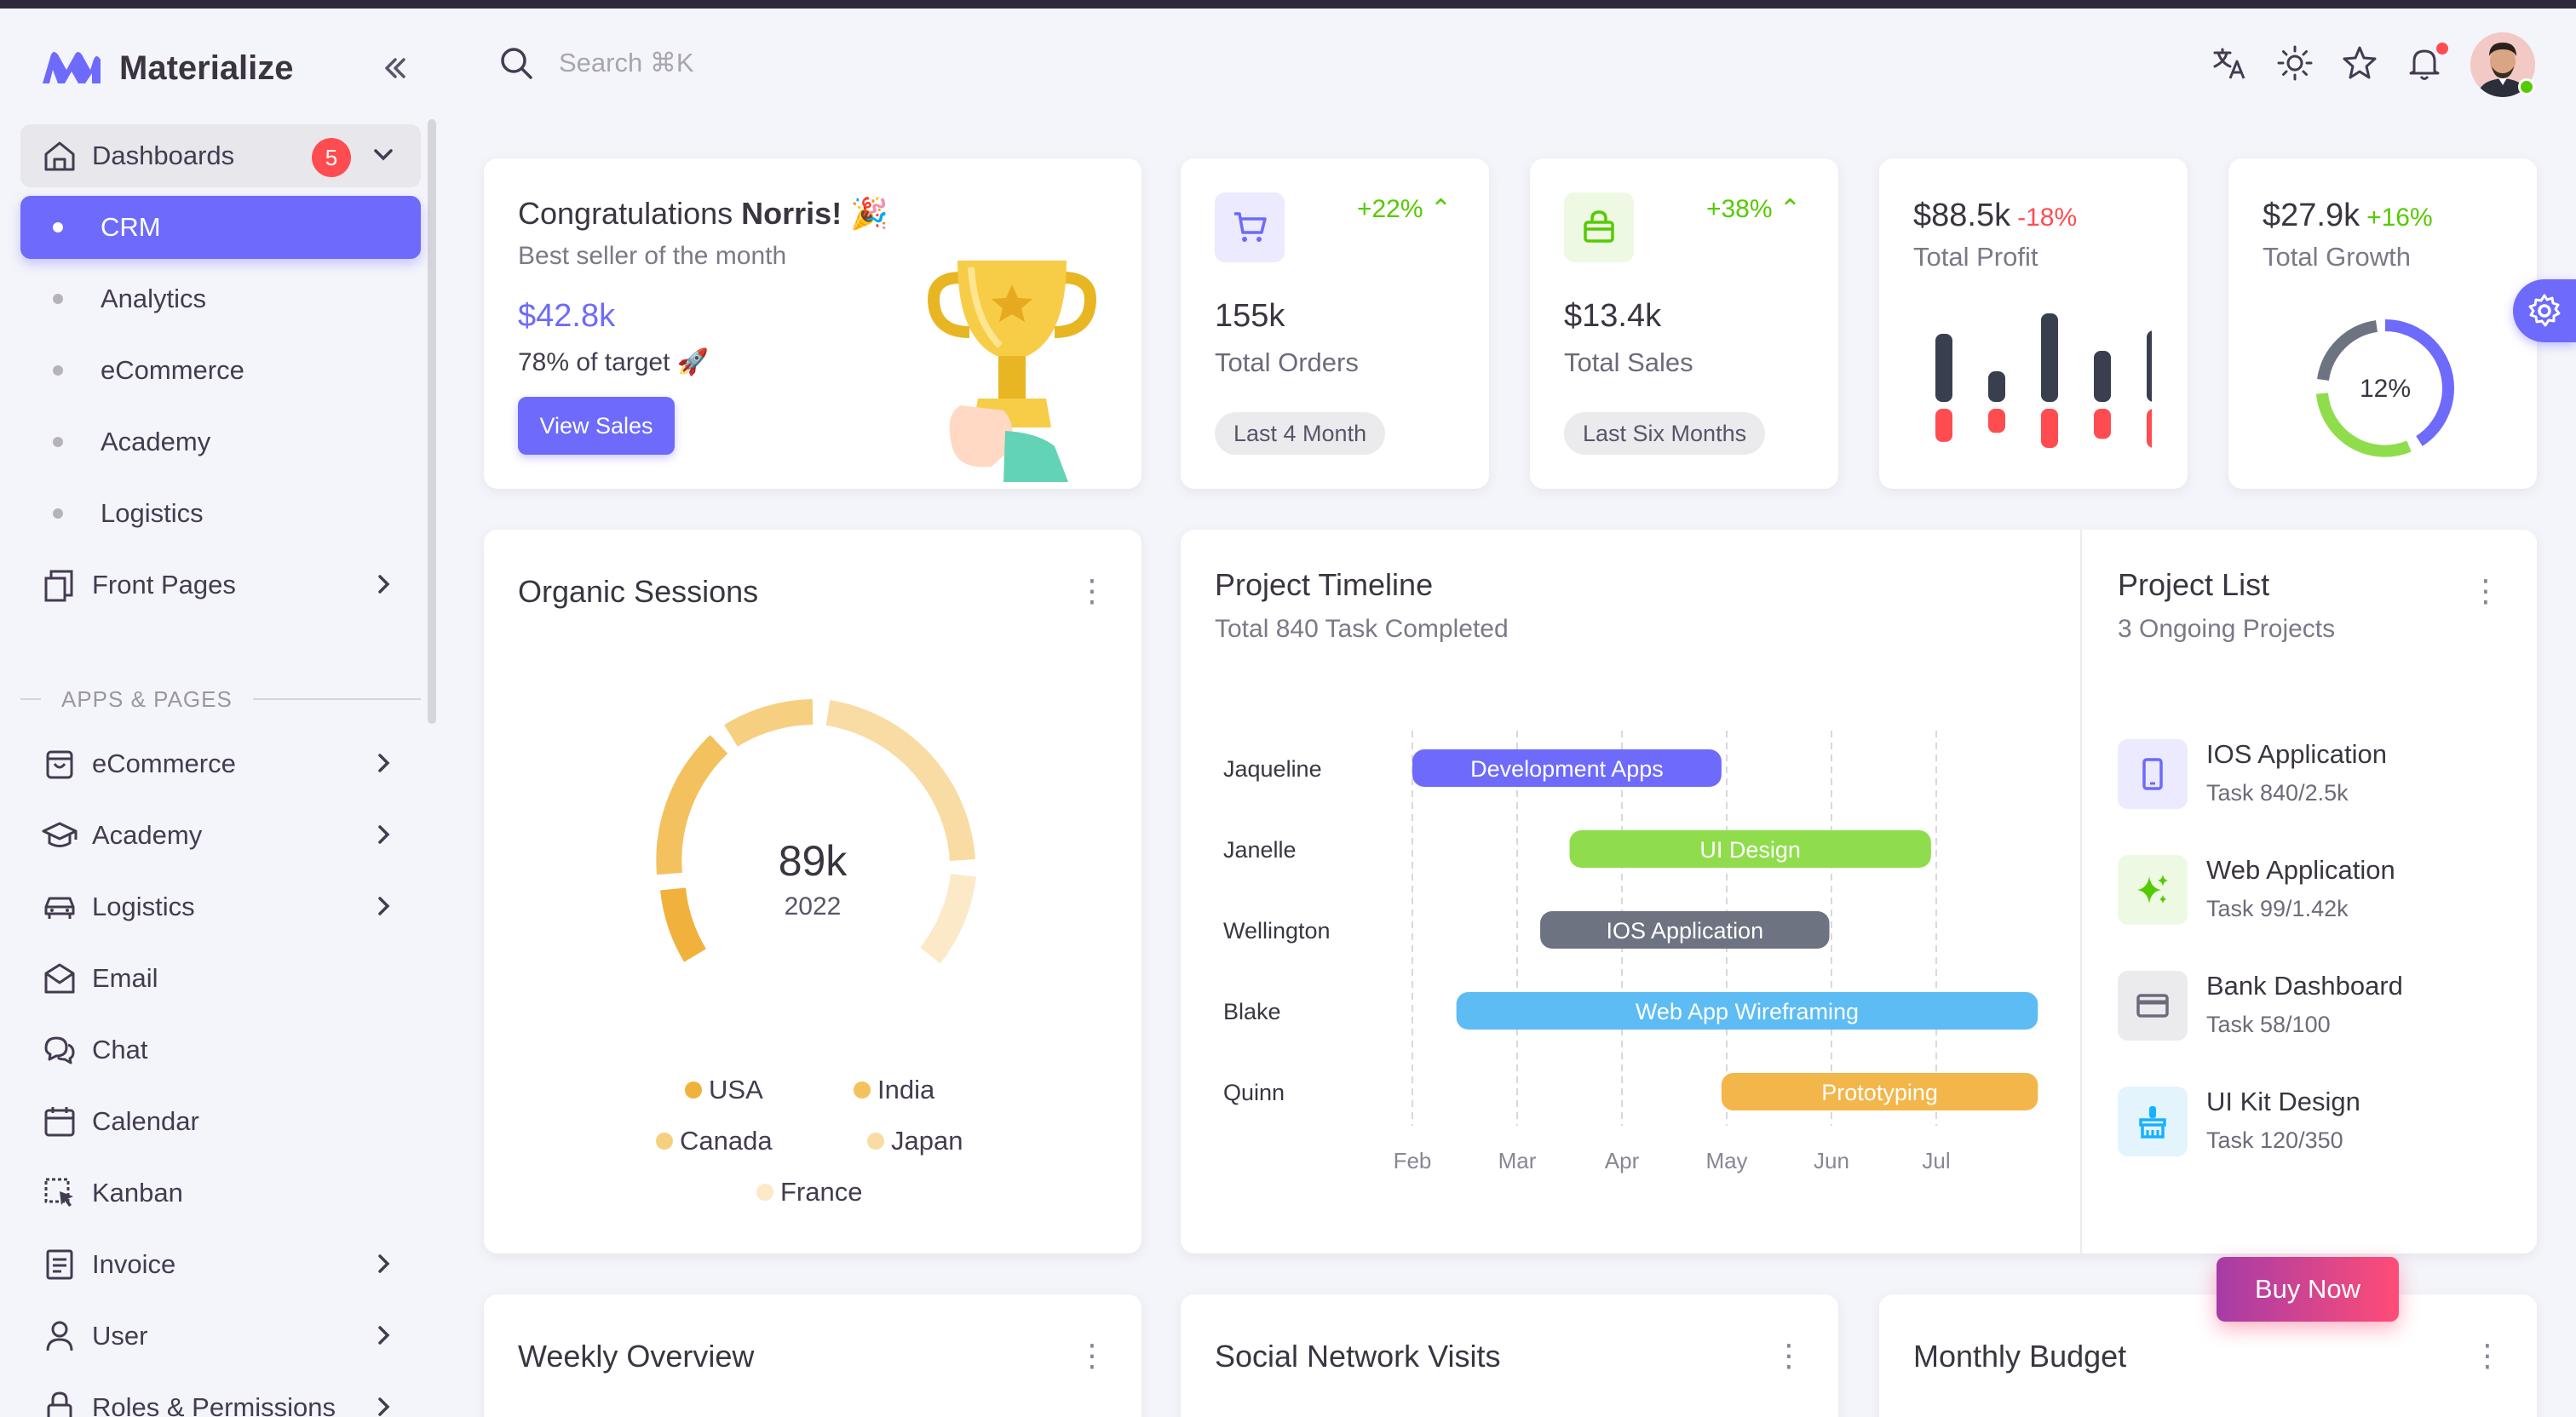 The image size is (2576, 1417). I want to click on project-list-item: Bank Dashboard Task 58/100, so click(2314, 1007).